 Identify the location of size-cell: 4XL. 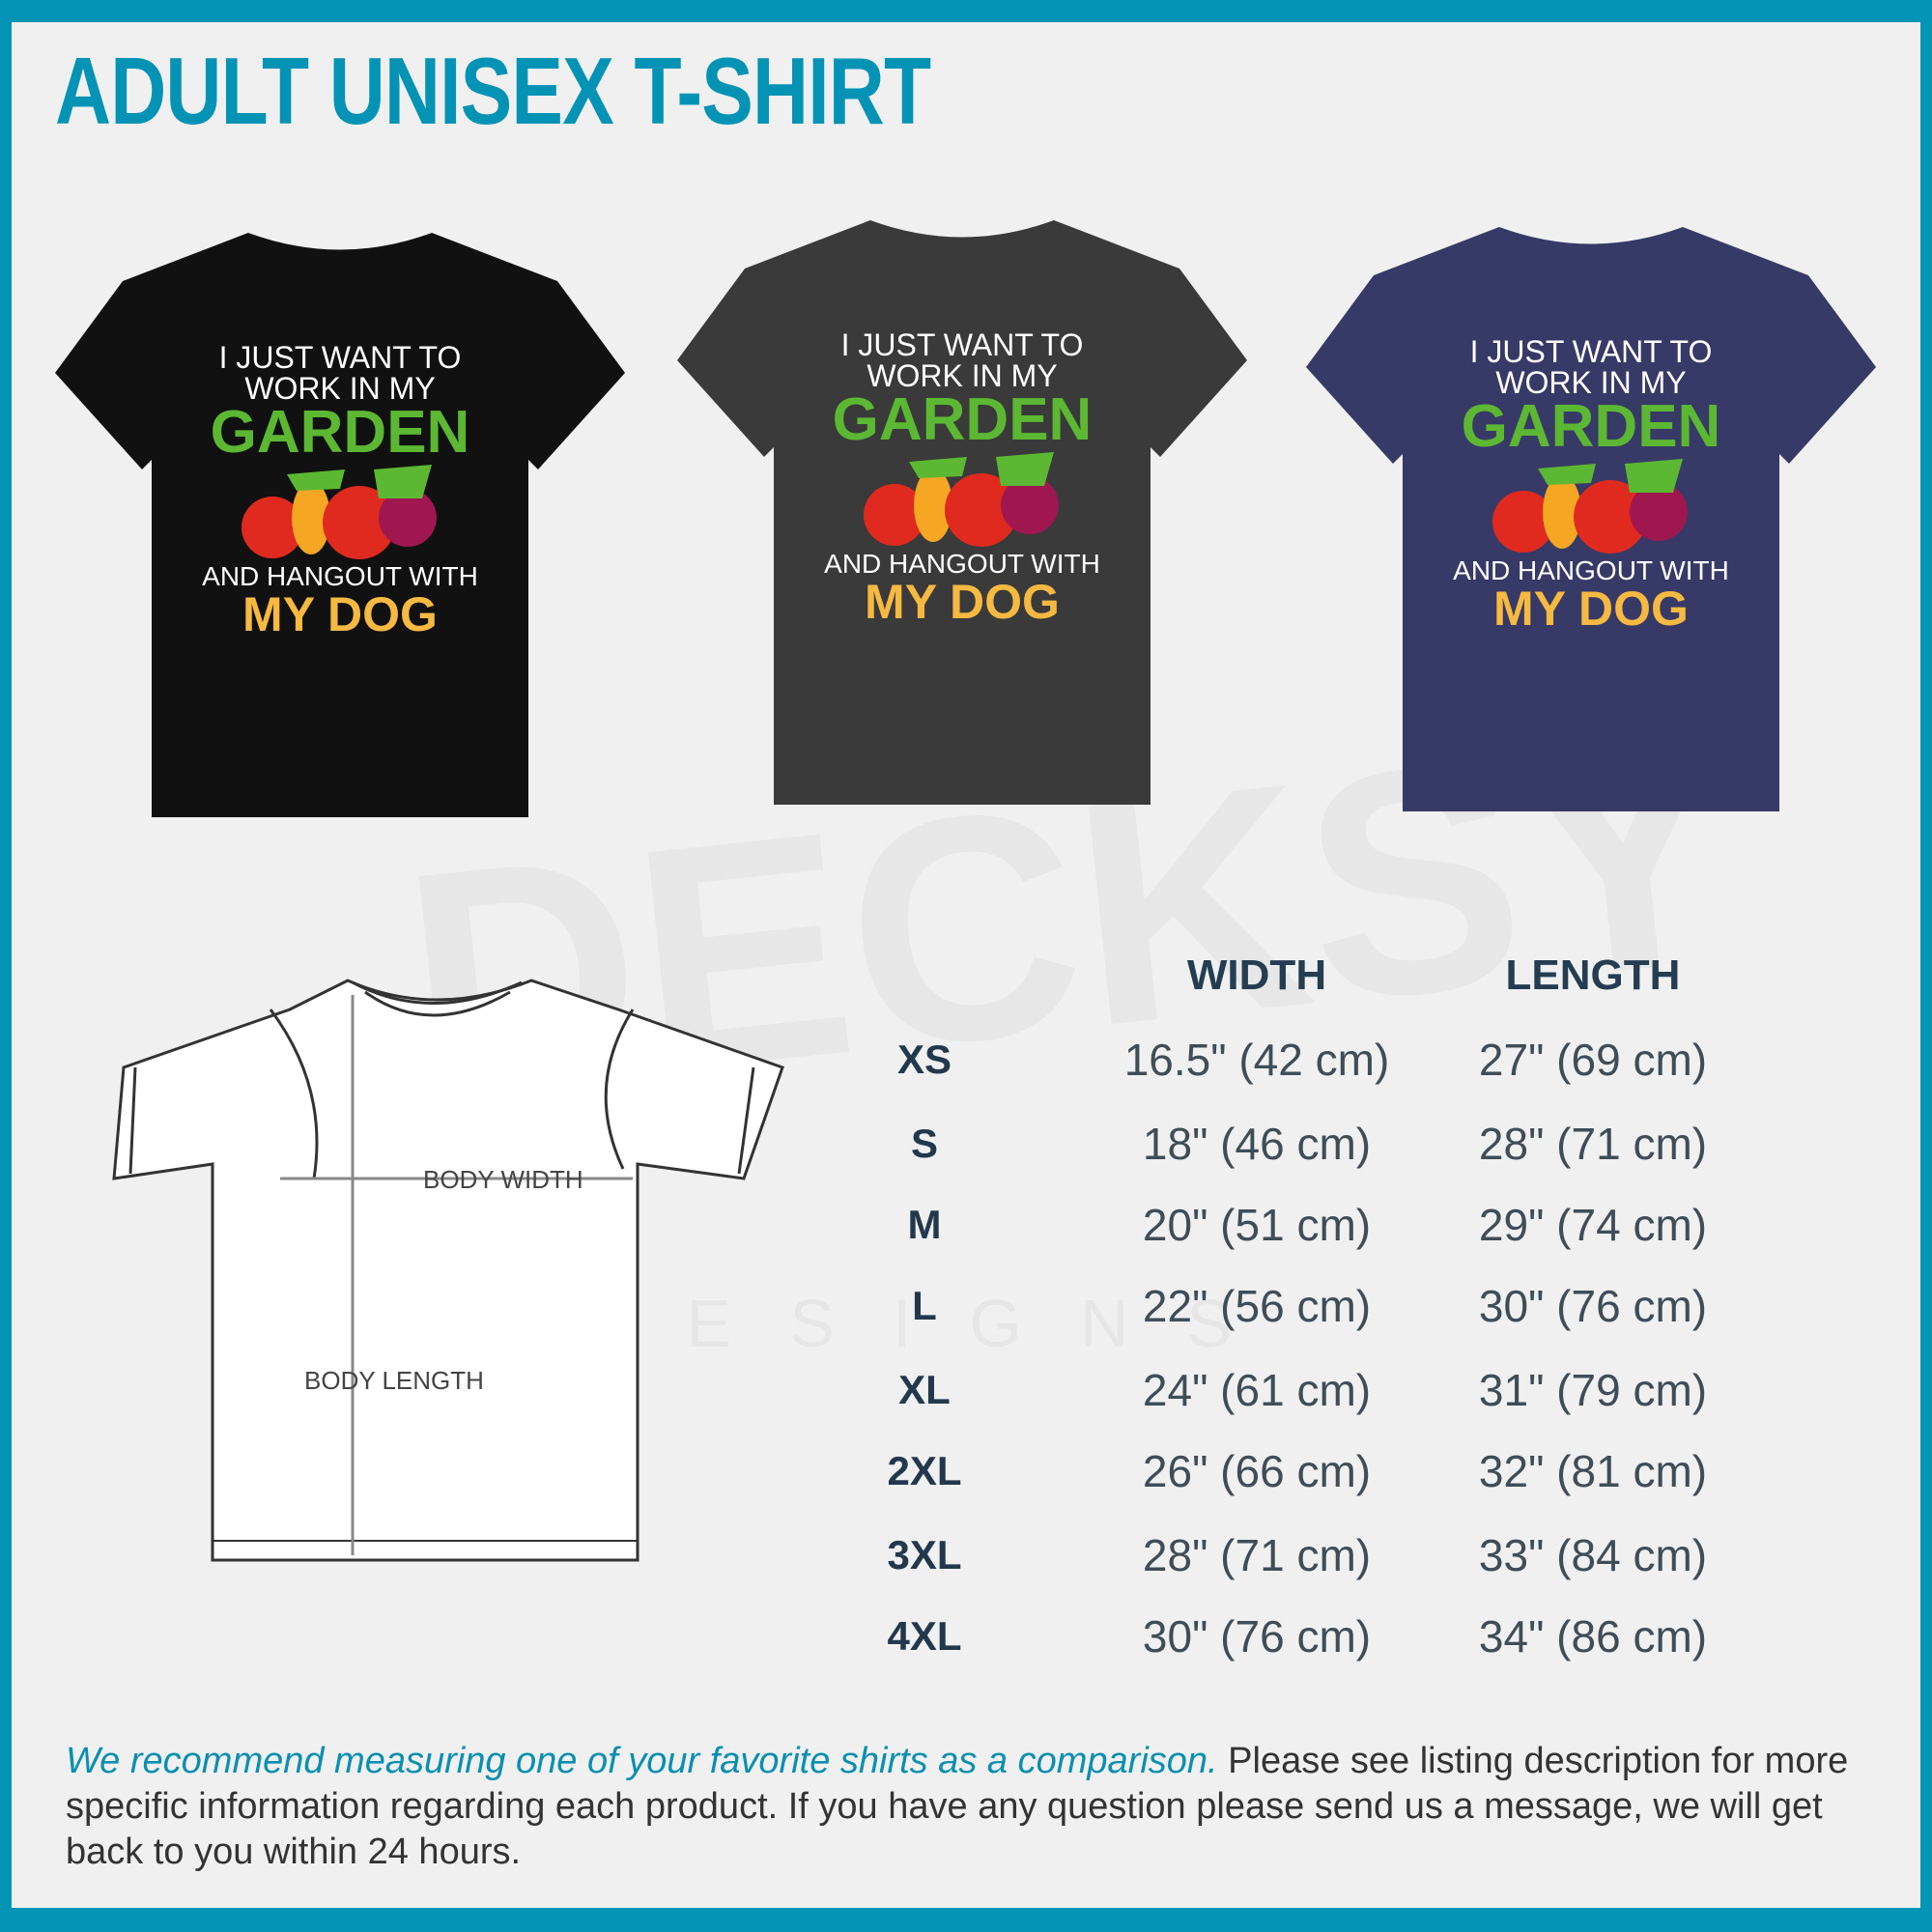
(924, 1636).